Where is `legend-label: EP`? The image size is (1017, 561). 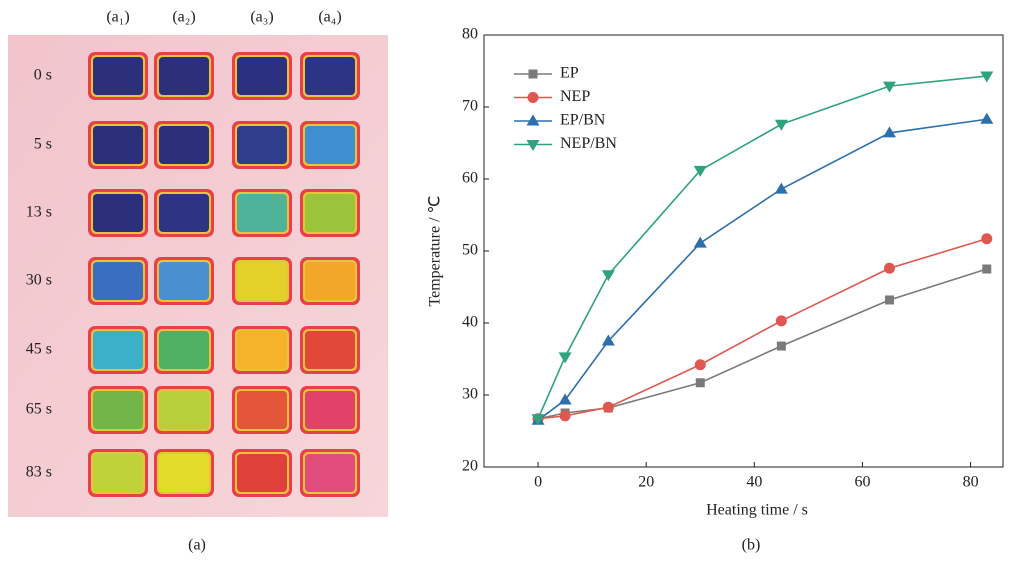 legend-label: EP is located at coordinates (569, 73).